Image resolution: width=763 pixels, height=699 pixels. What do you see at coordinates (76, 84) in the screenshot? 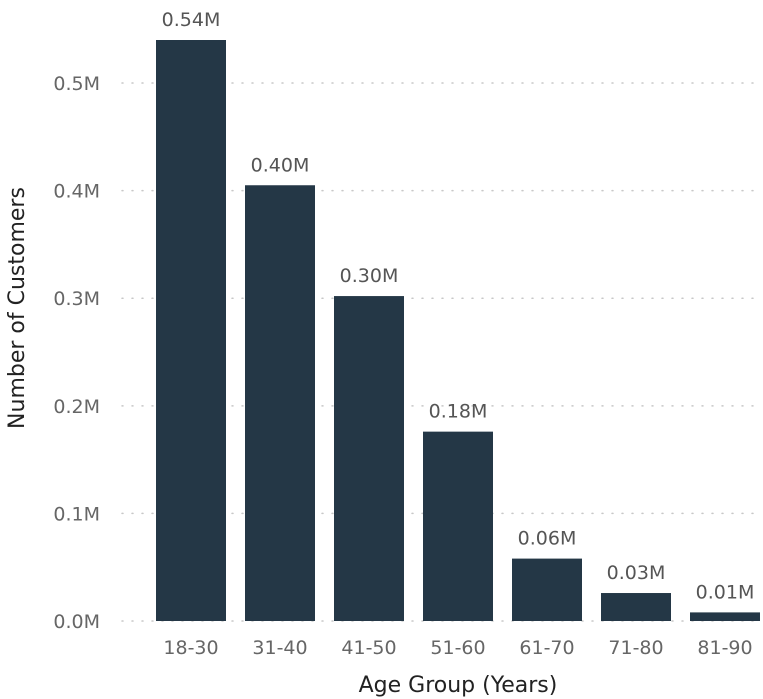
I see `y-tick-label: 0.5M` at bounding box center [76, 84].